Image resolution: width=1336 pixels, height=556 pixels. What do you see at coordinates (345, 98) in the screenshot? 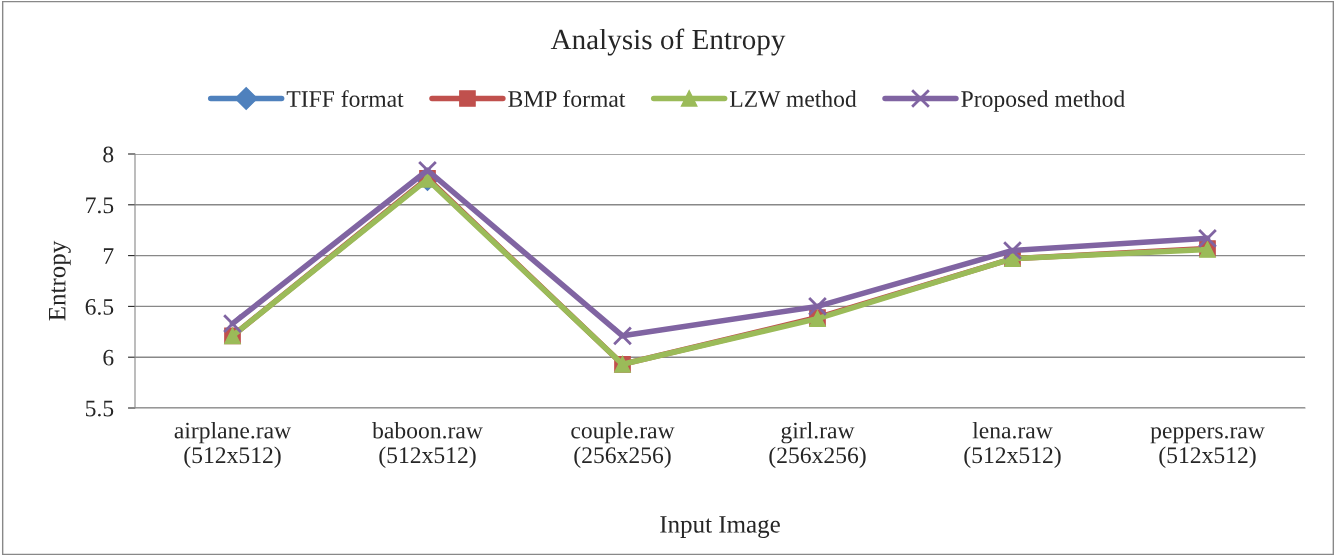
I see `legend-label: TIFF format` at bounding box center [345, 98].